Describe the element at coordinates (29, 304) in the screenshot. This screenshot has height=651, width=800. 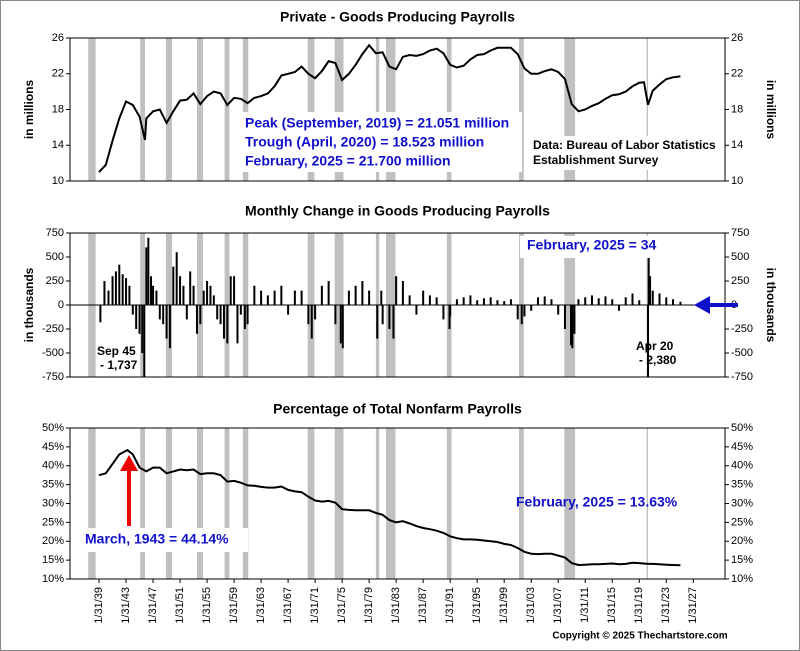
I see `y-axis-label: in thousands` at that location.